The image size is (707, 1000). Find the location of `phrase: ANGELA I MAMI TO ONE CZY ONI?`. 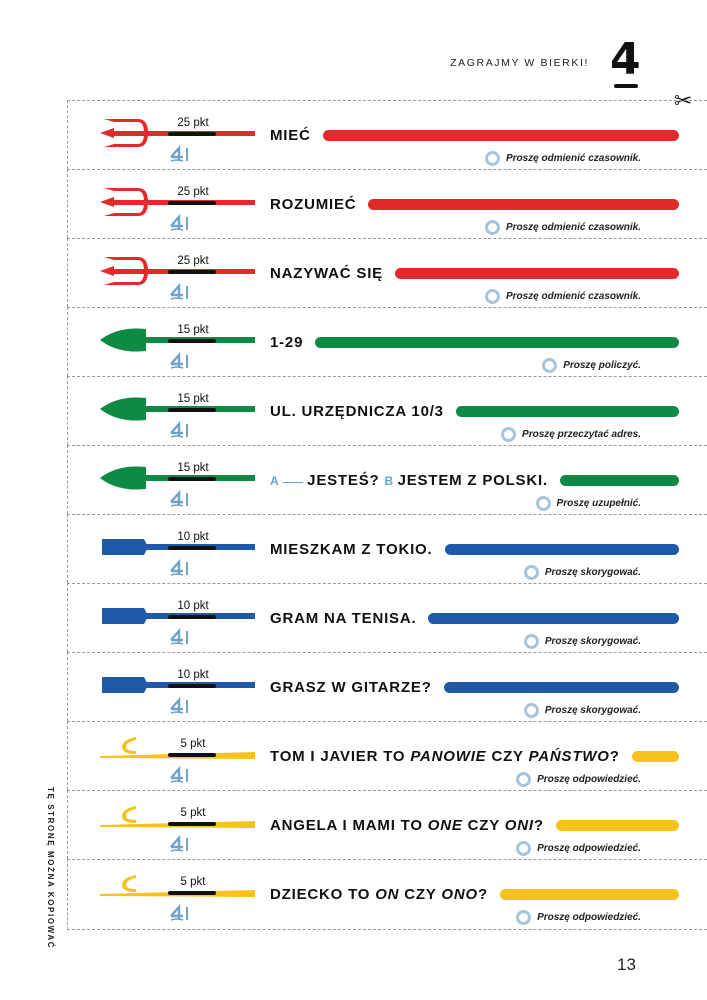

phrase: ANGELA I MAMI TO ONE CZY ONI? is located at coordinates (407, 825).